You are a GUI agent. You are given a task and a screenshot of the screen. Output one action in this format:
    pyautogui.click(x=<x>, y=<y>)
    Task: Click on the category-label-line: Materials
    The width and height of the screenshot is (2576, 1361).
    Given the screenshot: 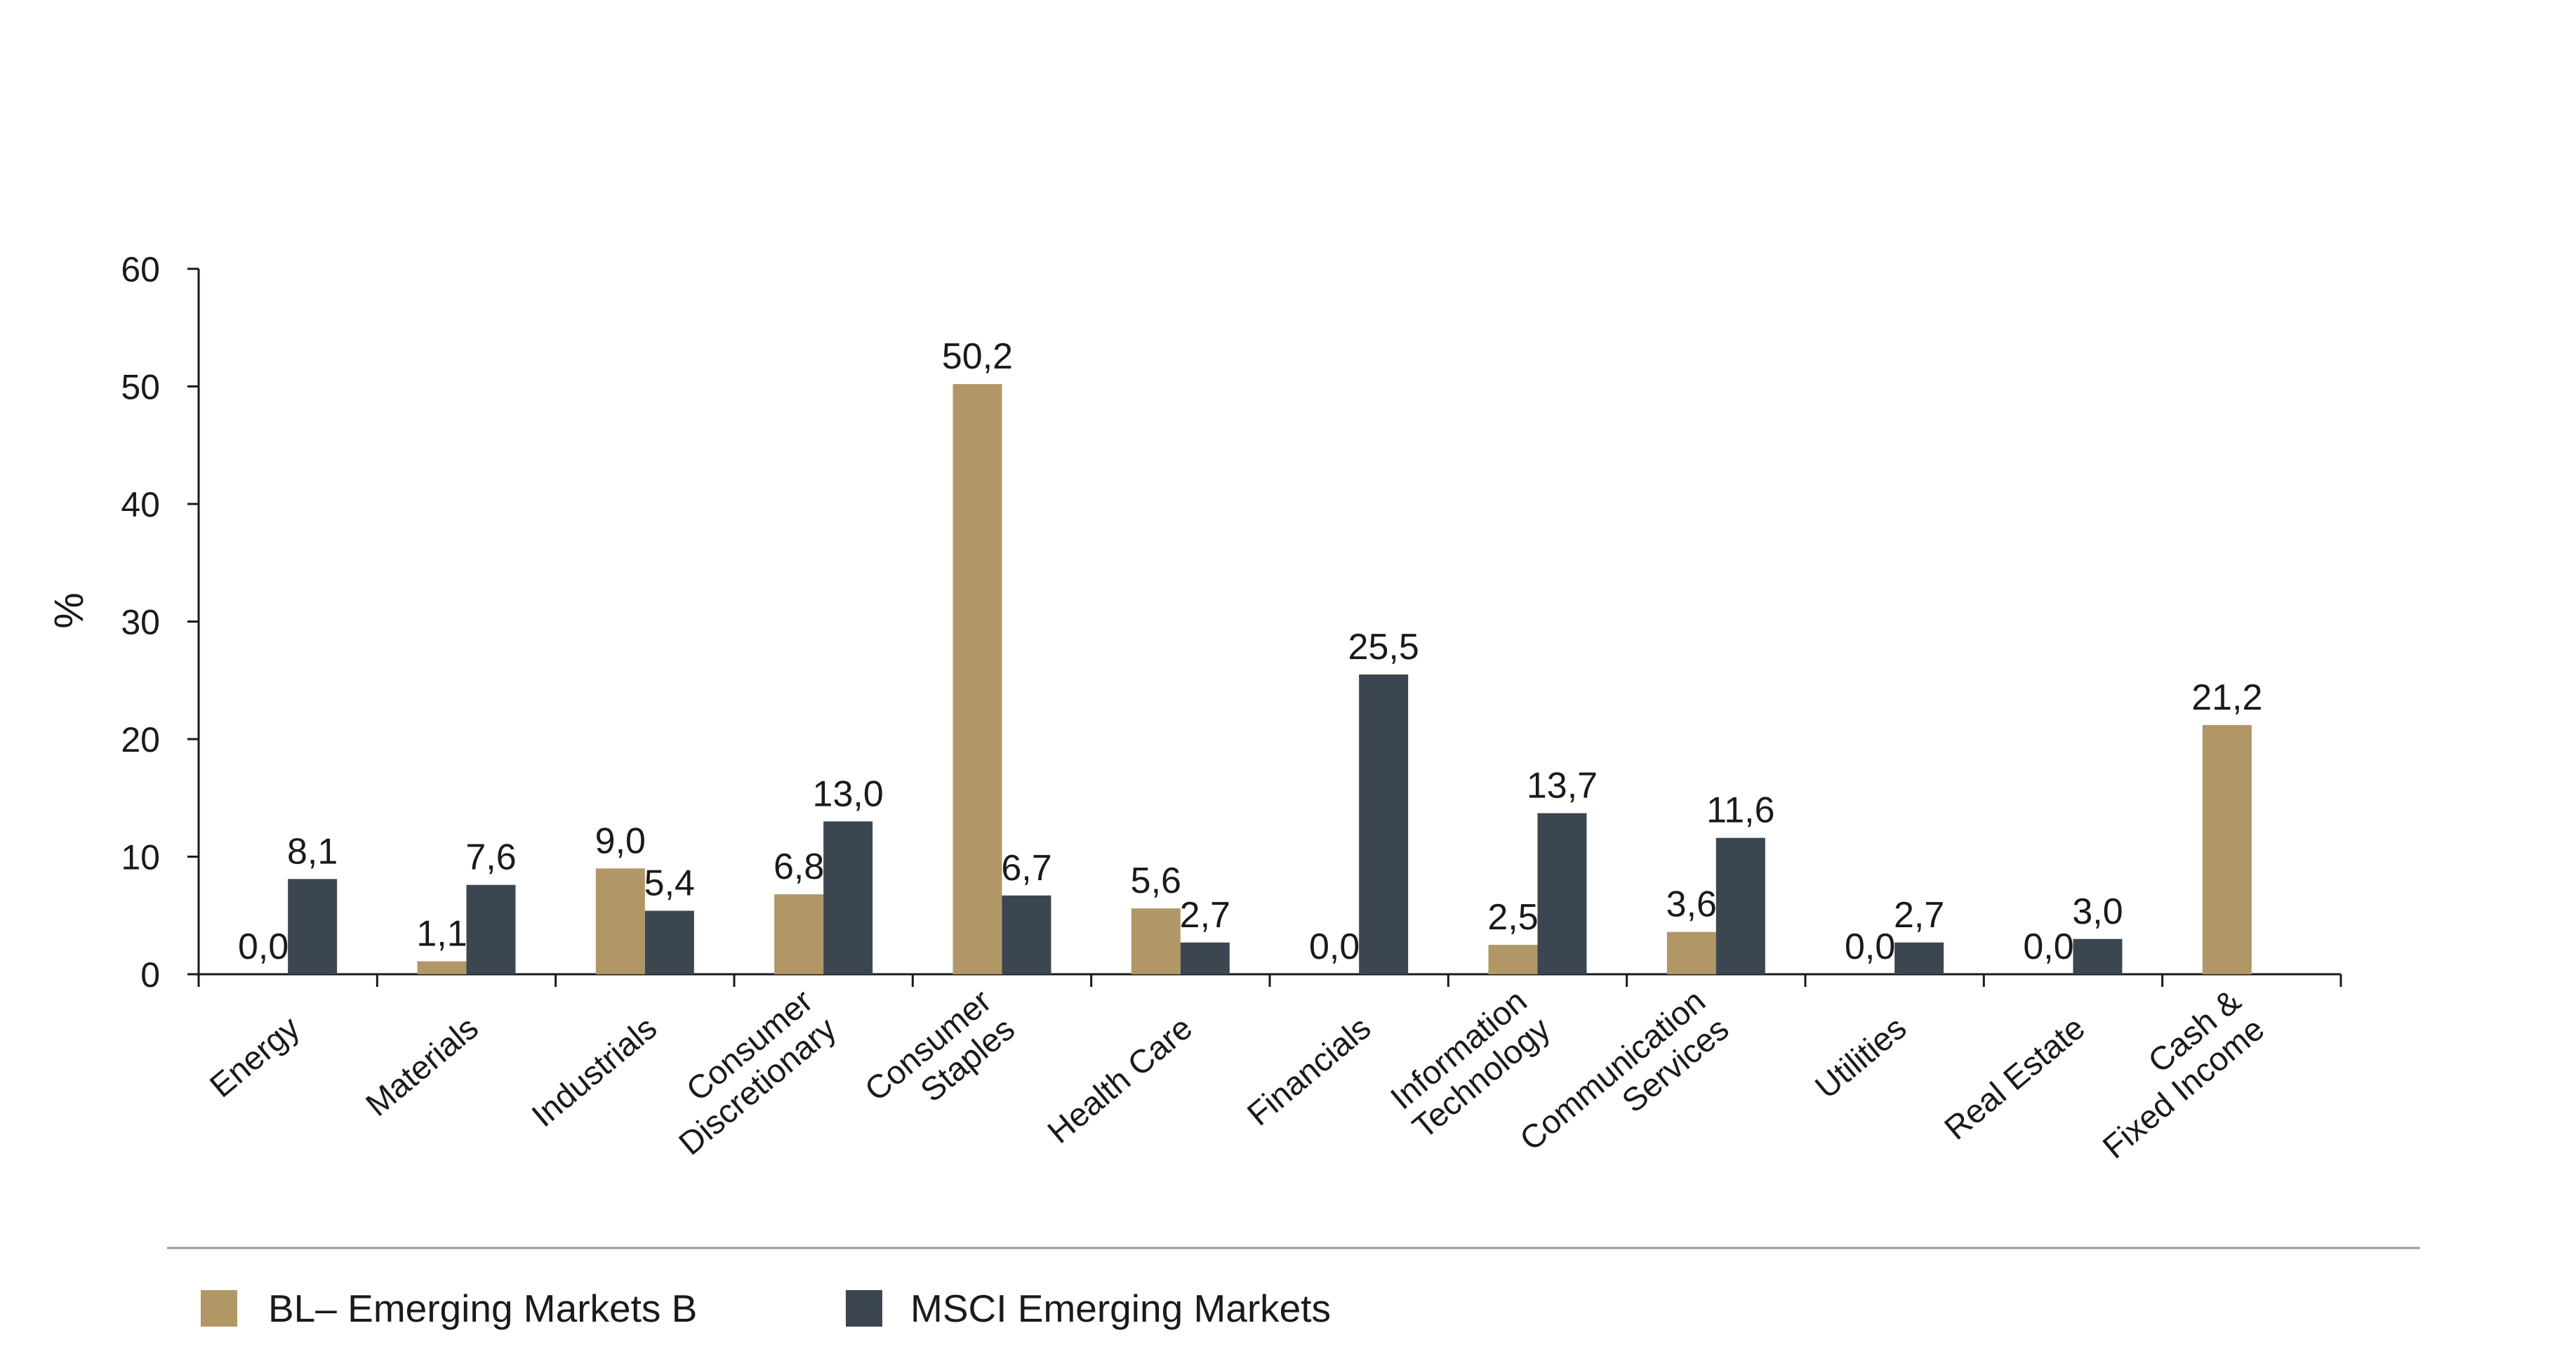 What is the action you would take?
    pyautogui.click(x=422, y=1066)
    